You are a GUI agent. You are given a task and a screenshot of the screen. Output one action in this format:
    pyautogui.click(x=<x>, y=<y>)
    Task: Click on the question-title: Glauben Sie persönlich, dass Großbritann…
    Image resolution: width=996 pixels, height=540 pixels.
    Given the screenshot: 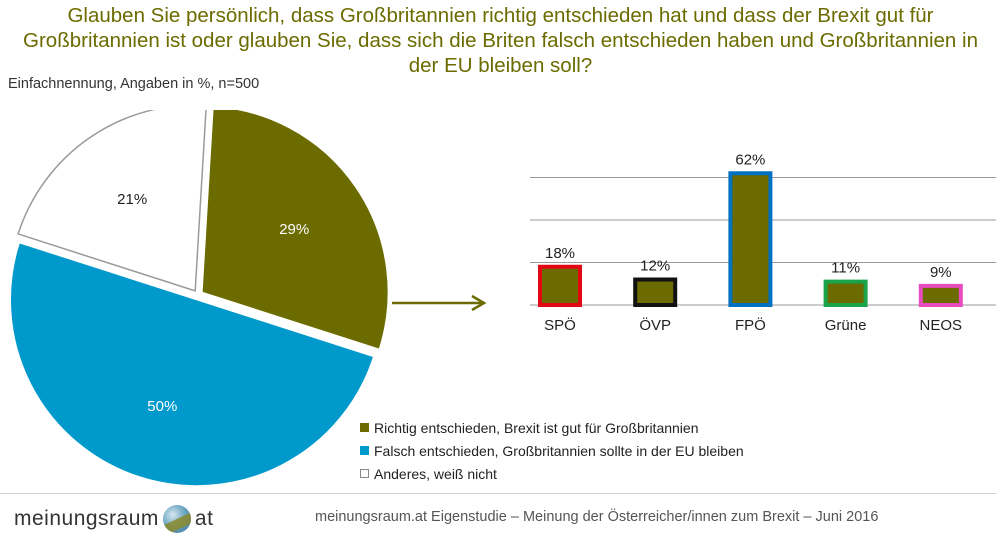 What is the action you would take?
    pyautogui.click(x=500, y=40)
    